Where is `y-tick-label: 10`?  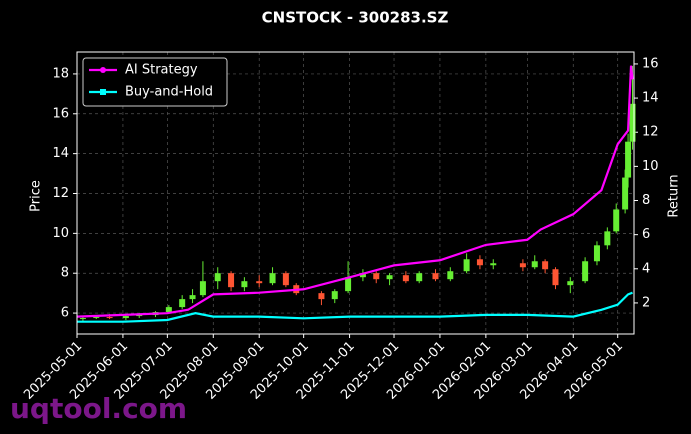
y-tick-label: 10 is located at coordinates (60, 233).